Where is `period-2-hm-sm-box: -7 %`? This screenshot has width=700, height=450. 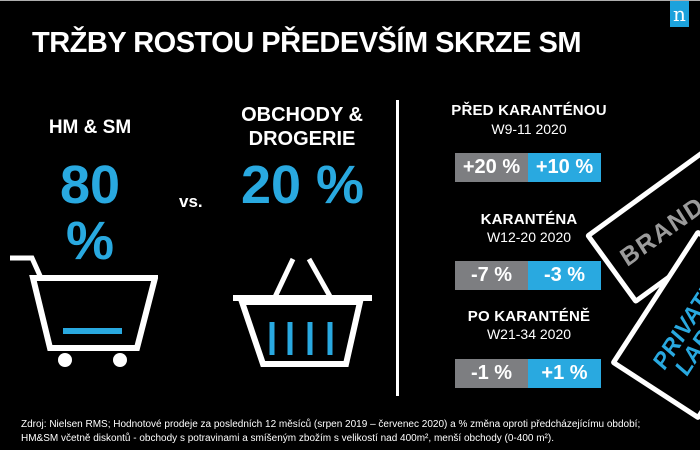 period-2-hm-sm-box: -7 % is located at coordinates (491, 275).